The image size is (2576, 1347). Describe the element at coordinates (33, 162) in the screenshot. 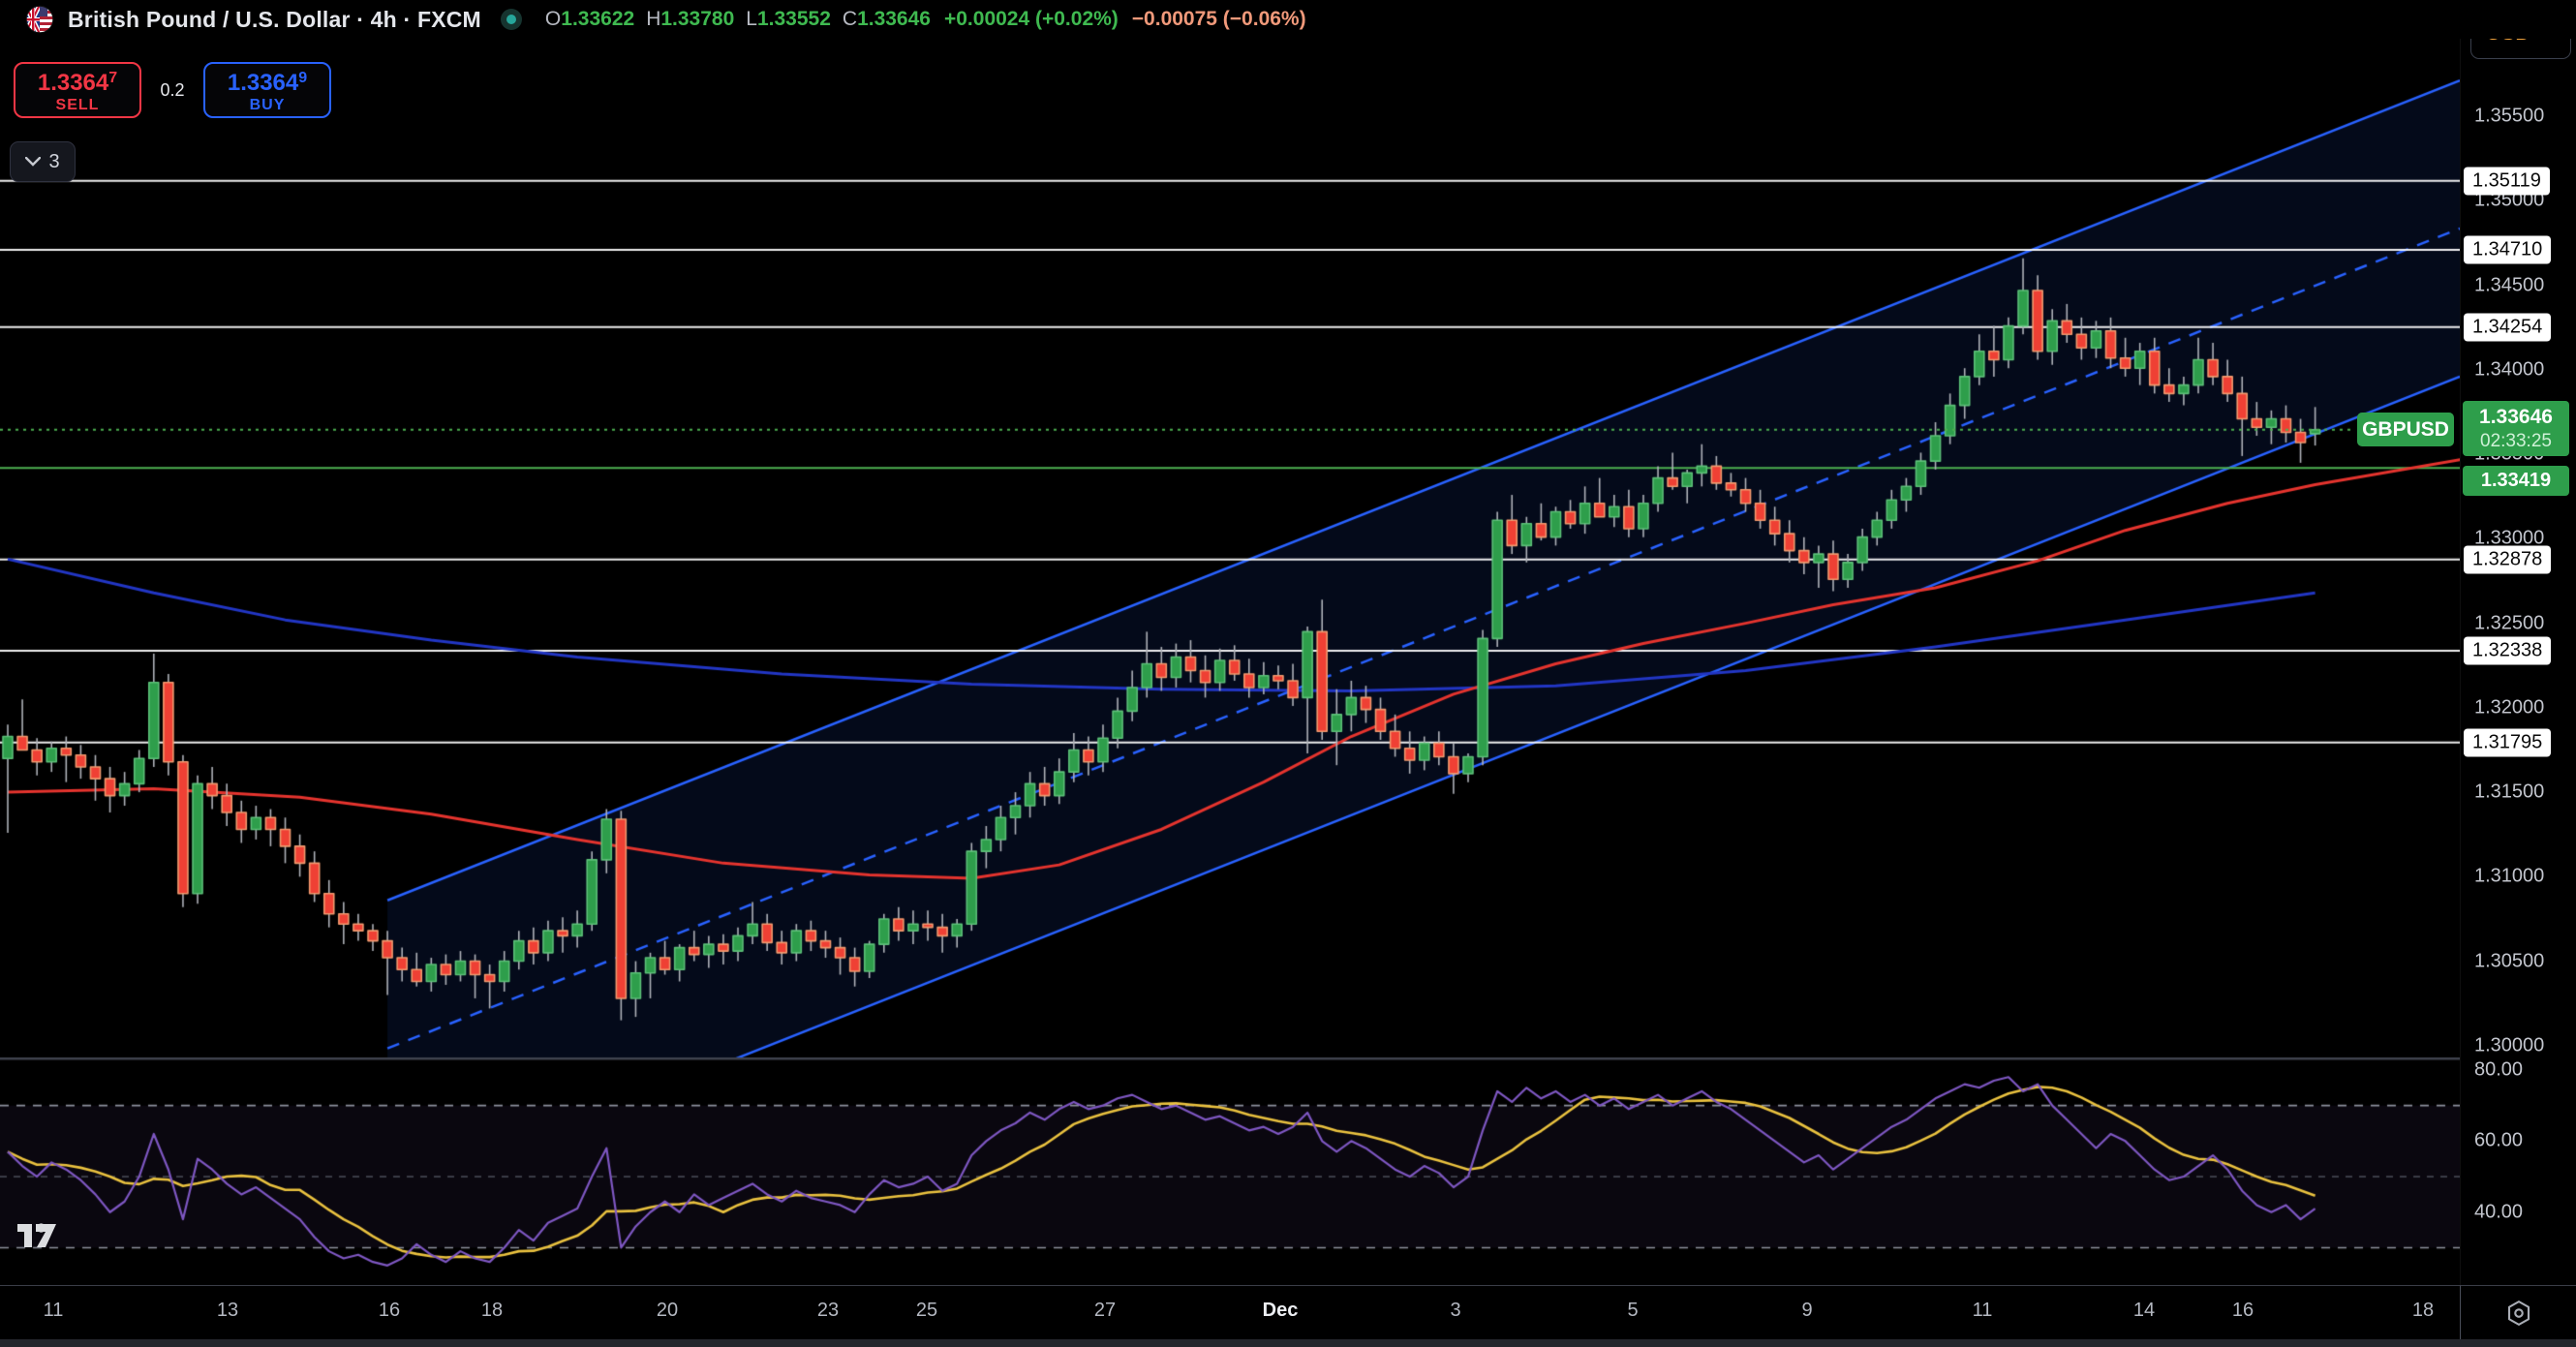

I see `chevron-down-icon` at that location.